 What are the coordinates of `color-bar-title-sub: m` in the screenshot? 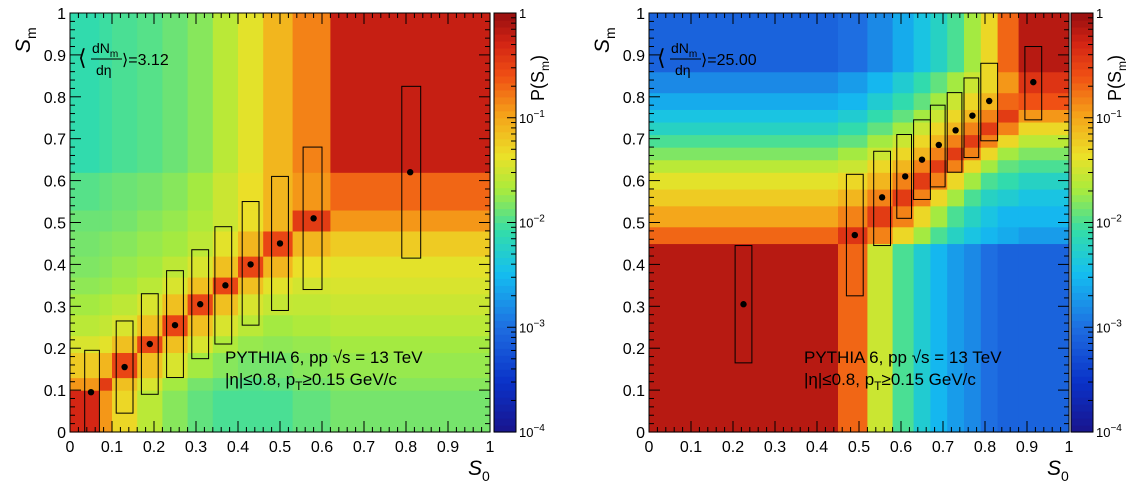 It's located at (1122, 66).